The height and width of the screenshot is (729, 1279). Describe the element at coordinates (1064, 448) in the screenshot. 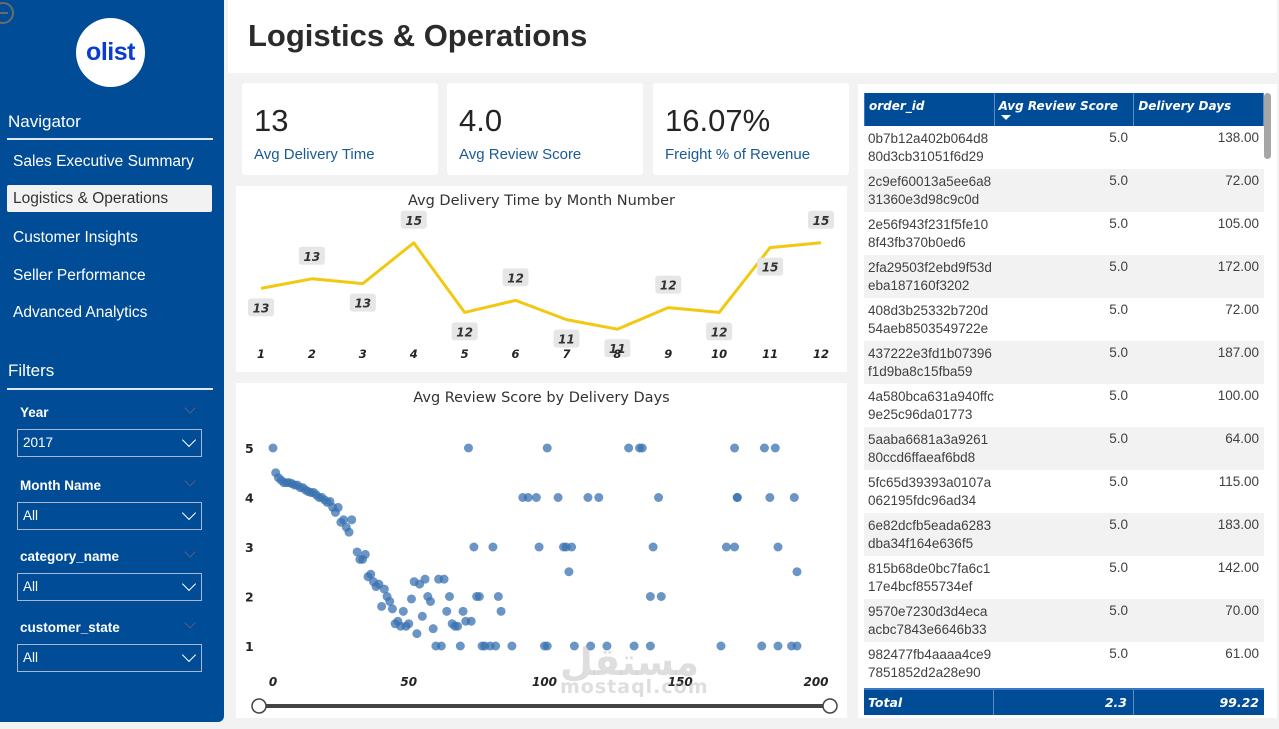

I see `table-row: 5aaba6681a3a926180ccd6ffaeaf6bd8 5.0 64.00` at that location.